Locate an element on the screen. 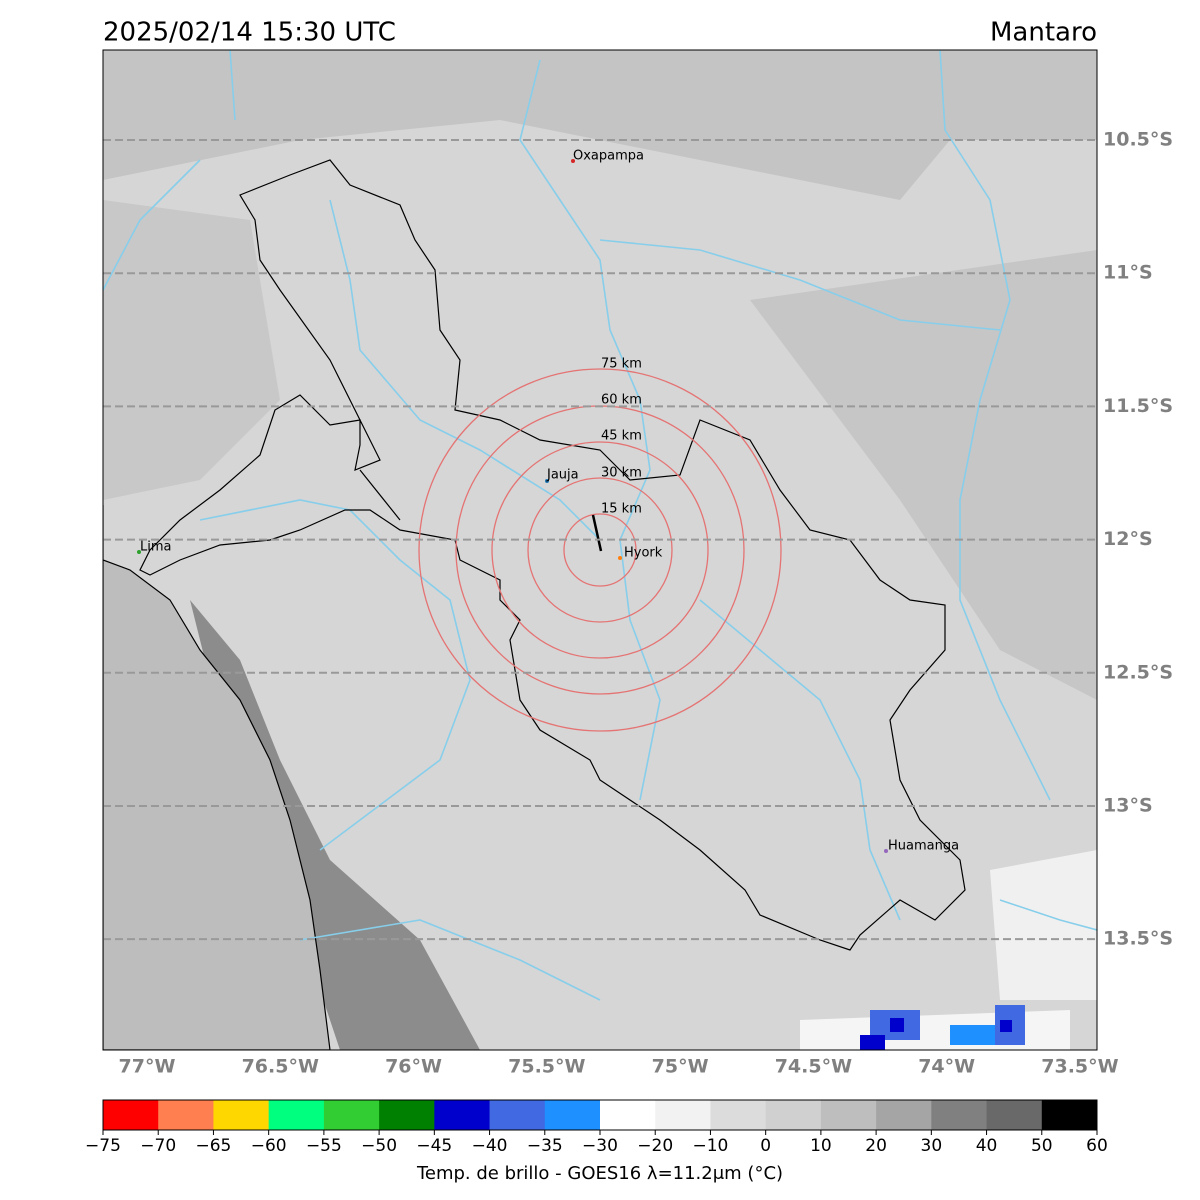 The height and width of the screenshot is (1200, 1200). title: 2025/02/14 15:30 UTC is located at coordinates (249, 33).